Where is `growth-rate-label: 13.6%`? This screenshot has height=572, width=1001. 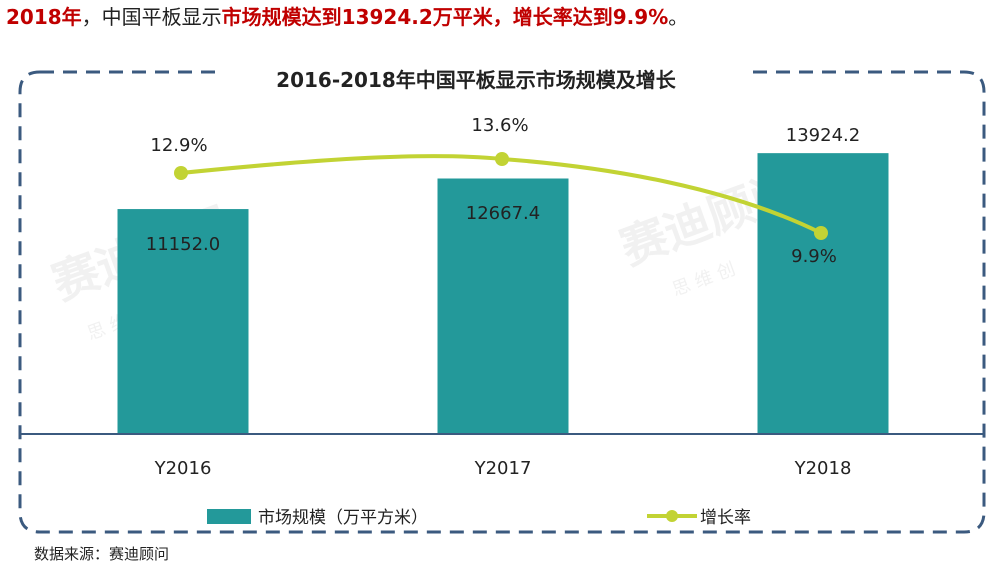
growth-rate-label: 13.6% is located at coordinates (499, 125).